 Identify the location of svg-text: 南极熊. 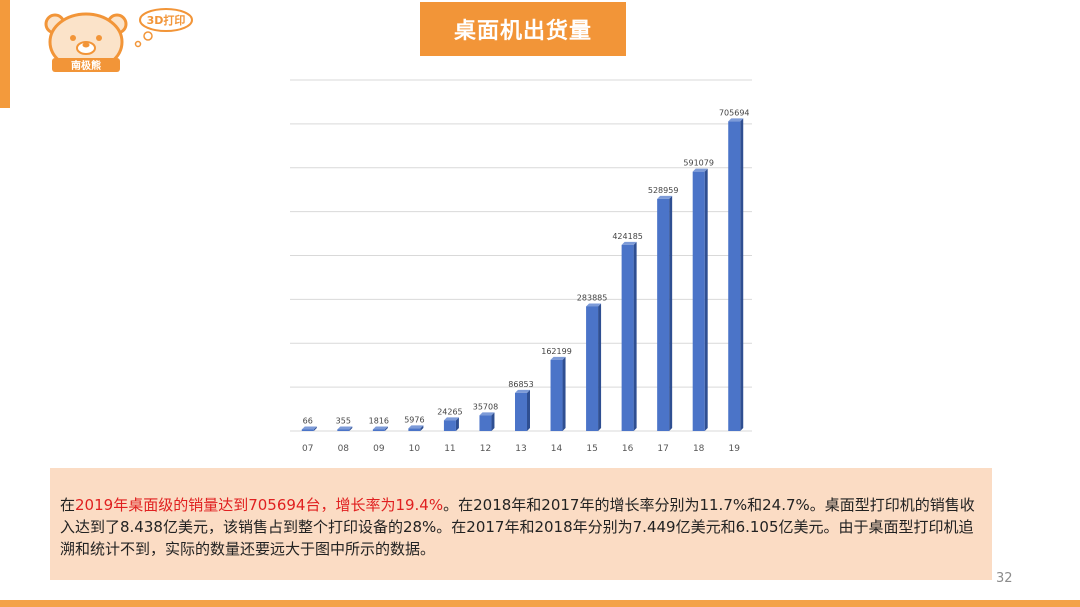
(86, 65).